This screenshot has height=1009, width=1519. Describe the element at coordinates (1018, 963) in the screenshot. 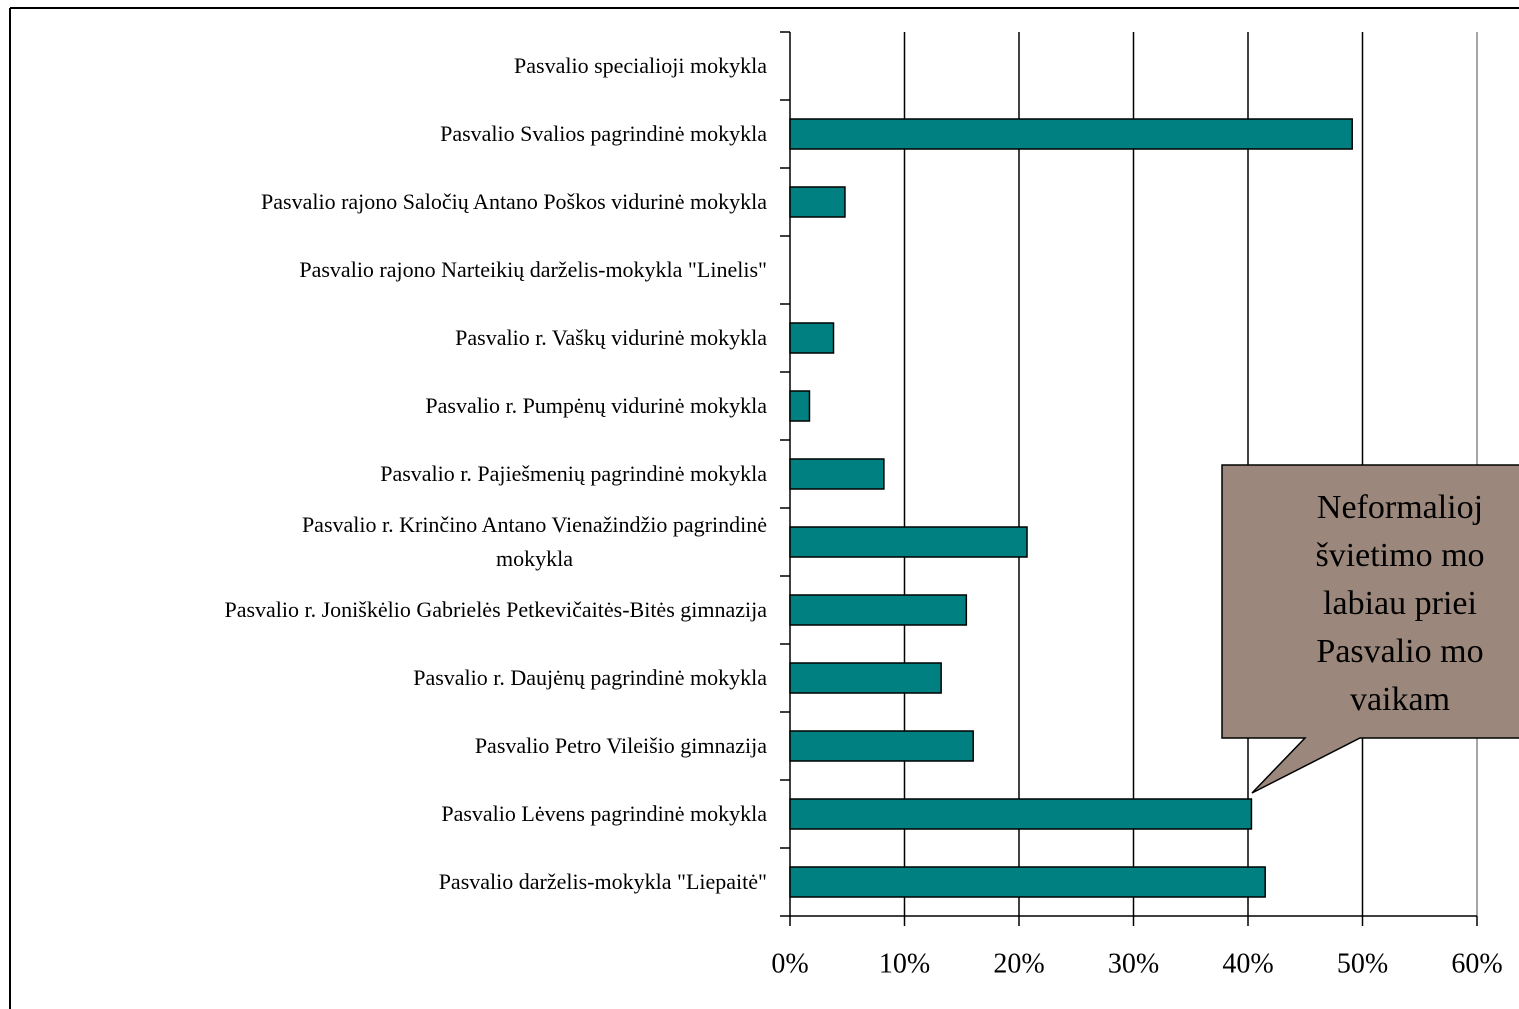

I see `x-tick-label: 20%` at that location.